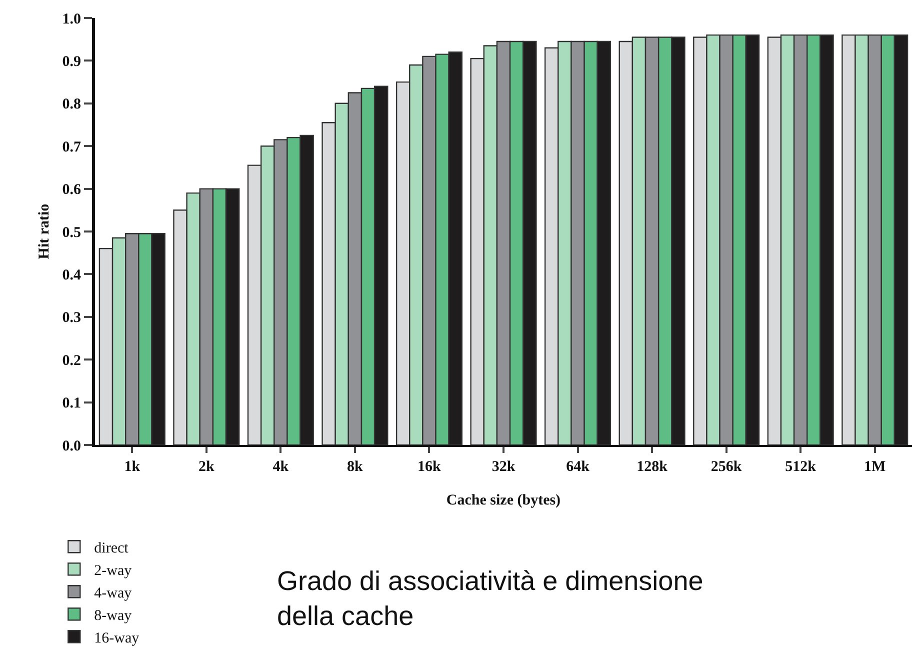 The image size is (917, 660). What do you see at coordinates (430, 467) in the screenshot?
I see `x-tick-label: 16k` at bounding box center [430, 467].